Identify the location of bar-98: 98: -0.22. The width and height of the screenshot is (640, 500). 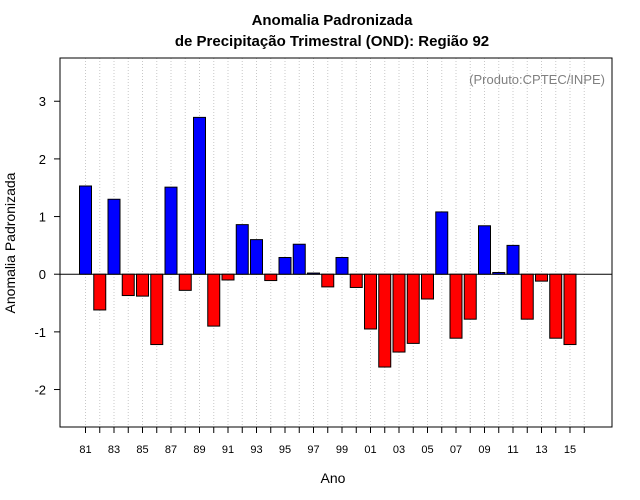
(328, 280).